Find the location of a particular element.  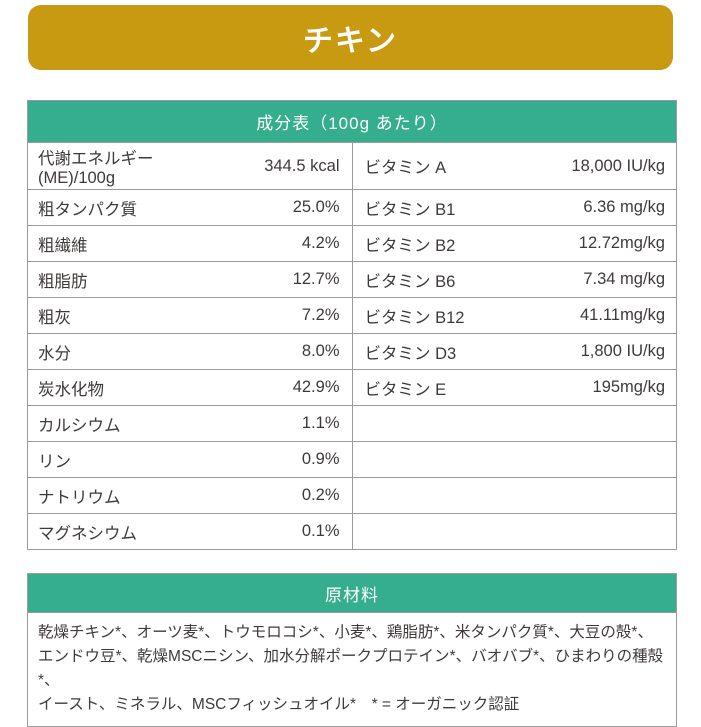

nutrient-value: 0.9% is located at coordinates (270, 459).